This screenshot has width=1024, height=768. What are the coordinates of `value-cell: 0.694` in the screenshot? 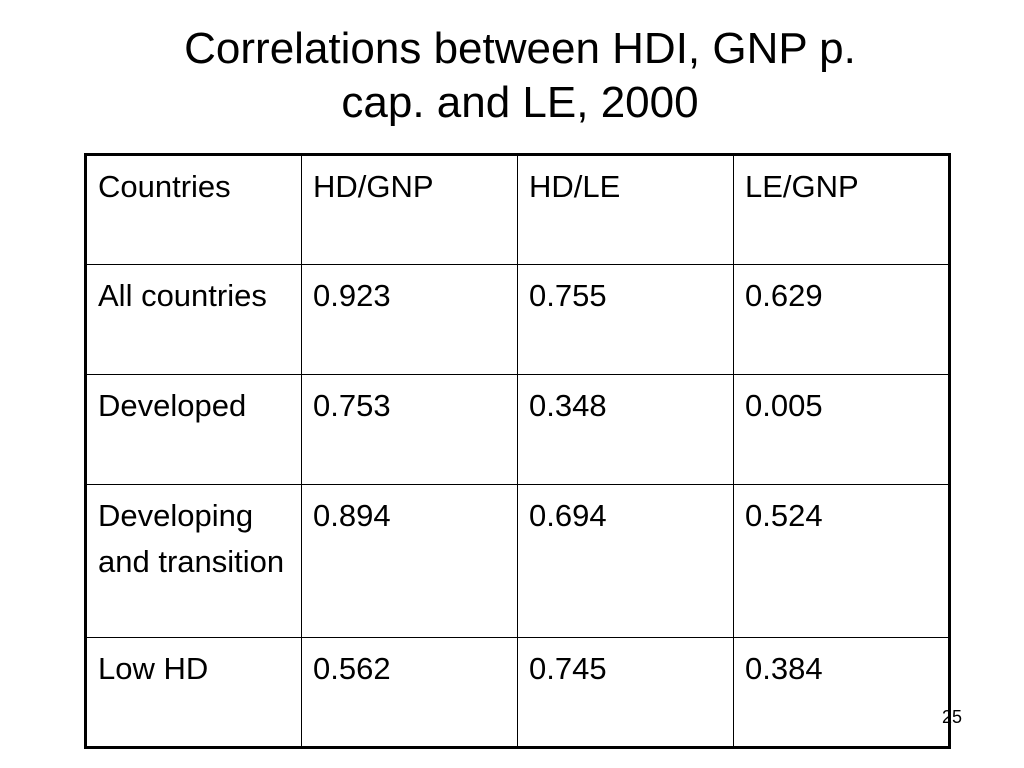 It's located at (625, 561).